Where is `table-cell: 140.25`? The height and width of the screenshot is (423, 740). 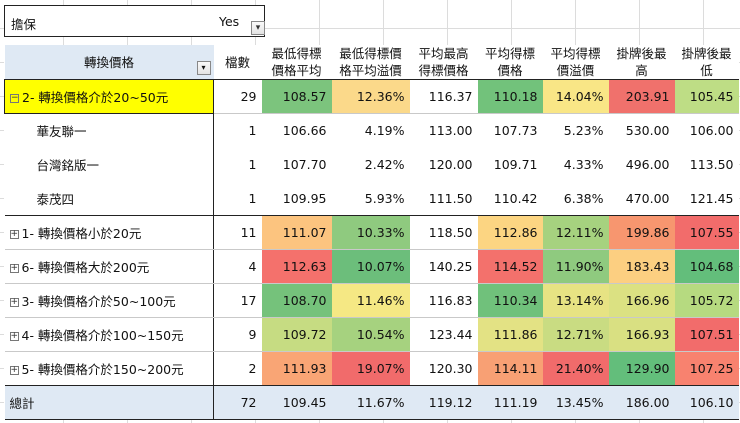 table-cell: 140.25 is located at coordinates (443, 266).